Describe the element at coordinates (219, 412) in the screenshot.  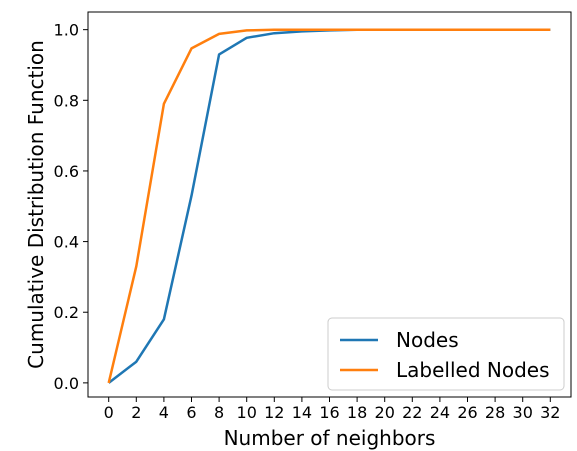
I see `x-tick-label: 8` at that location.